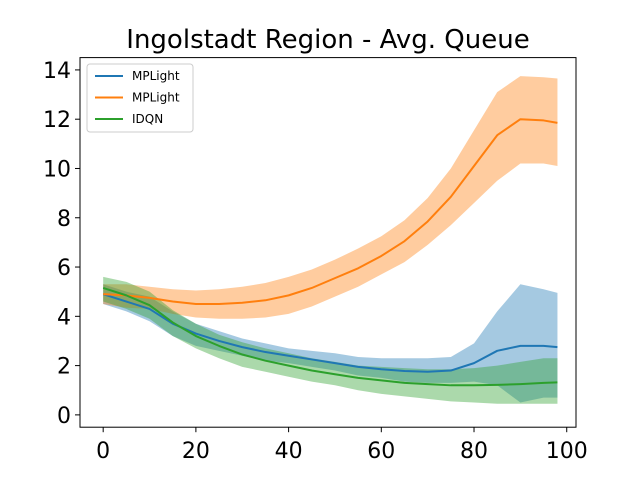 Image resolution: width=640 pixels, height=480 pixels. What do you see at coordinates (64, 268) in the screenshot?
I see `y-tick-label: 6` at bounding box center [64, 268].